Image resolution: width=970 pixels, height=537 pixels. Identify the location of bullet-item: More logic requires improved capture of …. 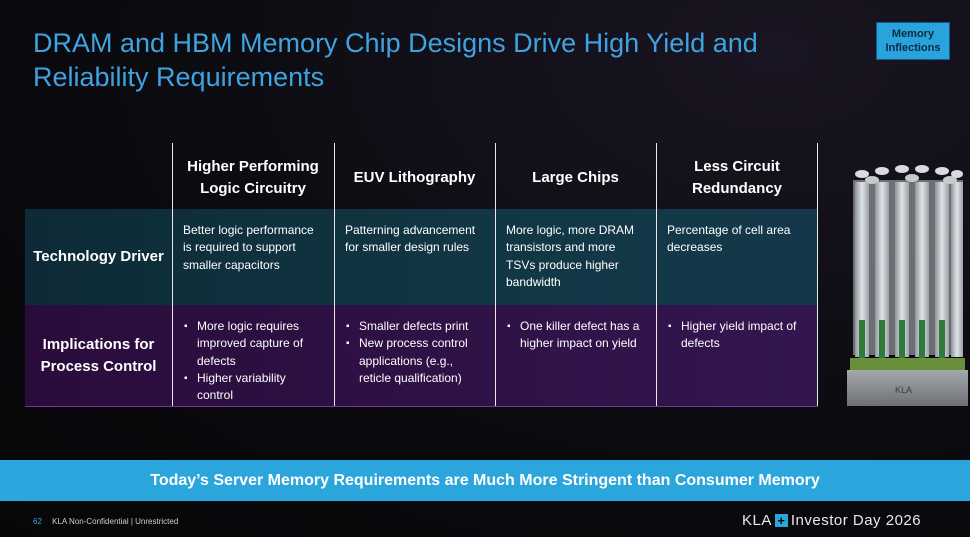
(253, 344).